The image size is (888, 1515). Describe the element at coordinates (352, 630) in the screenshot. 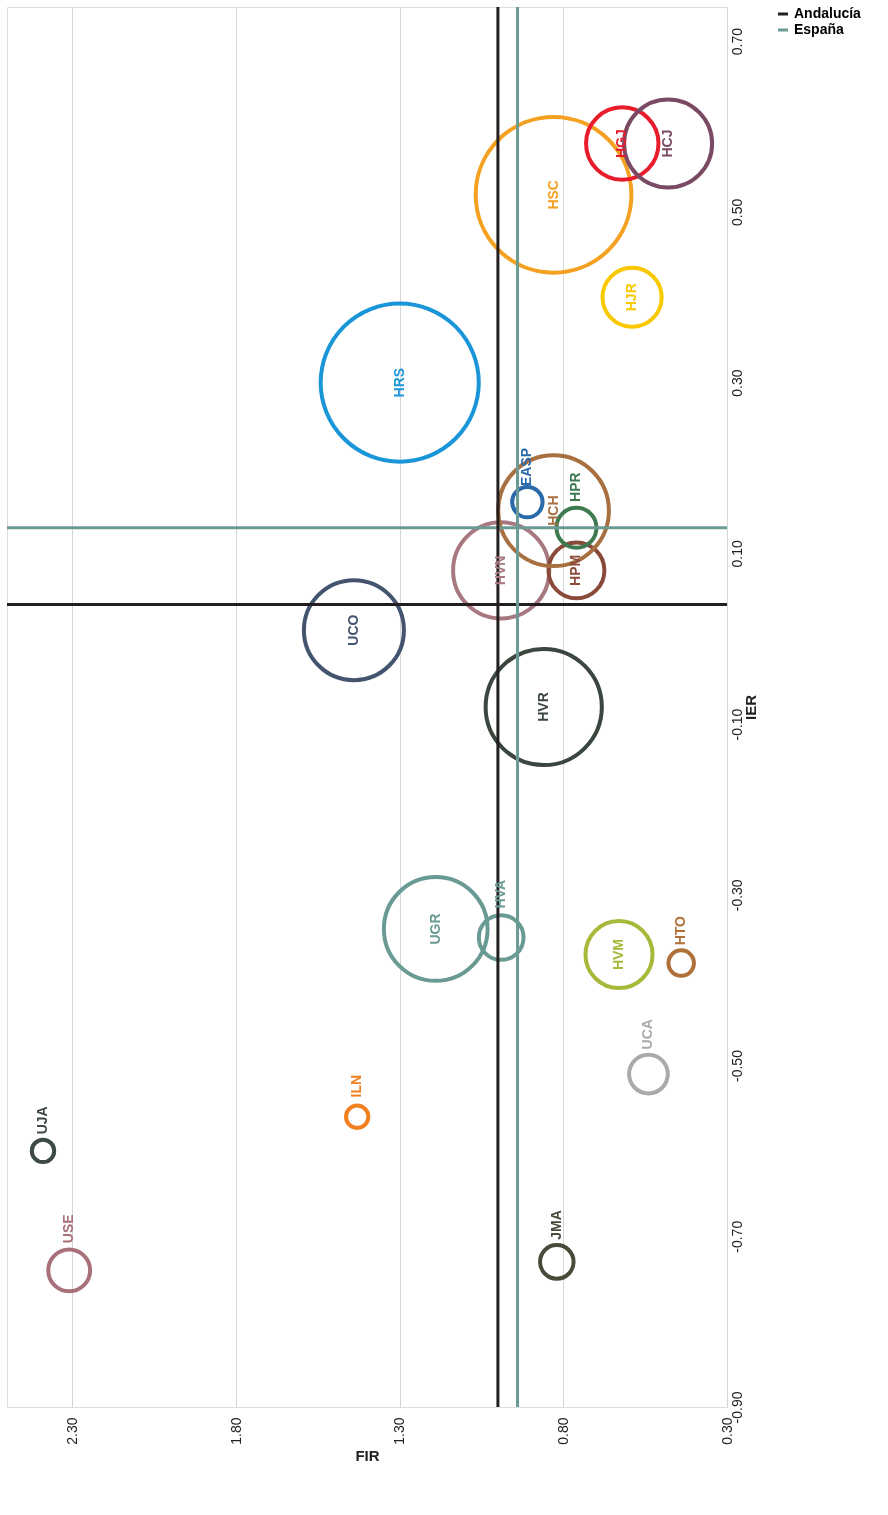

I see `text: UCO` at that location.